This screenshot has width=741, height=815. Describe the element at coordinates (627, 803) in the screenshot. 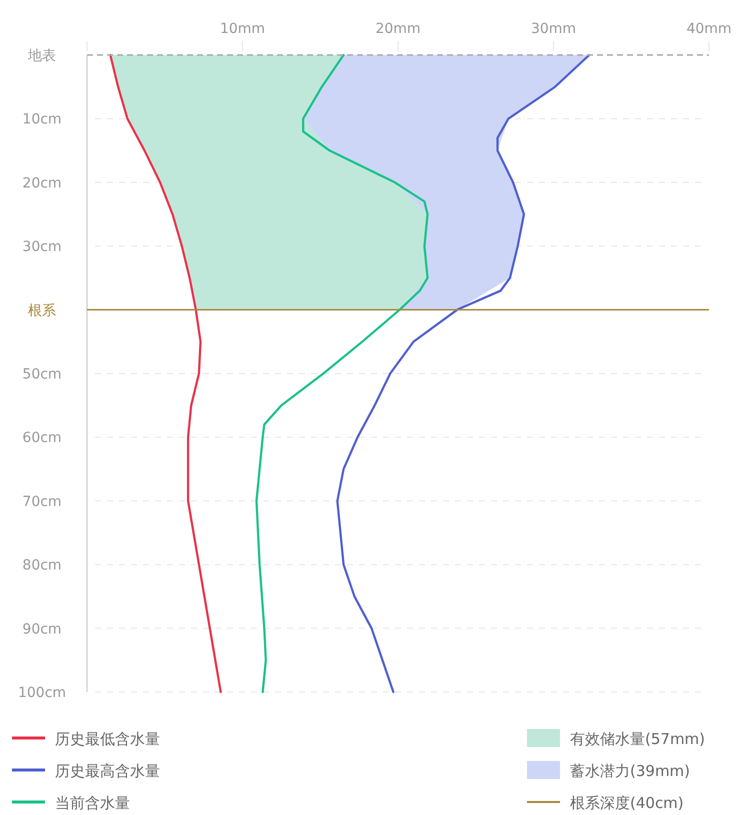

I see `legend-label: 根系深度(40cm)` at that location.